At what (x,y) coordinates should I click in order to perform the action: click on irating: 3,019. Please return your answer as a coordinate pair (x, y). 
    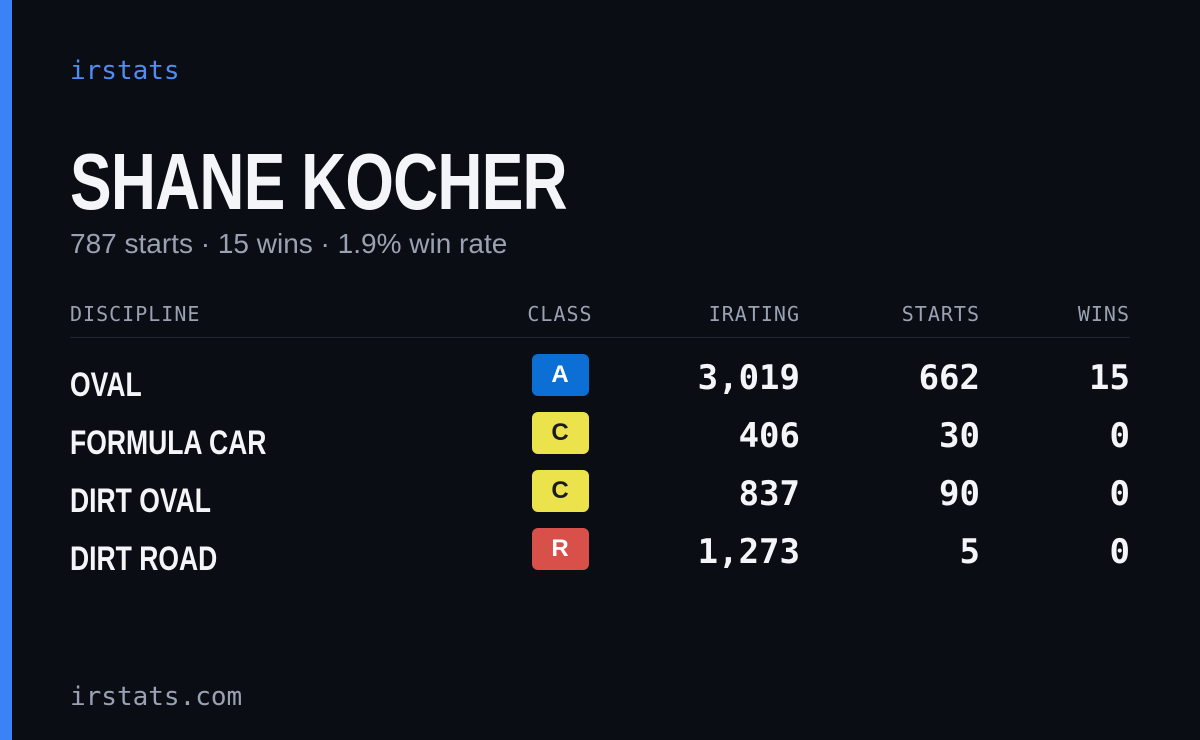
    Looking at the image, I should click on (748, 378).